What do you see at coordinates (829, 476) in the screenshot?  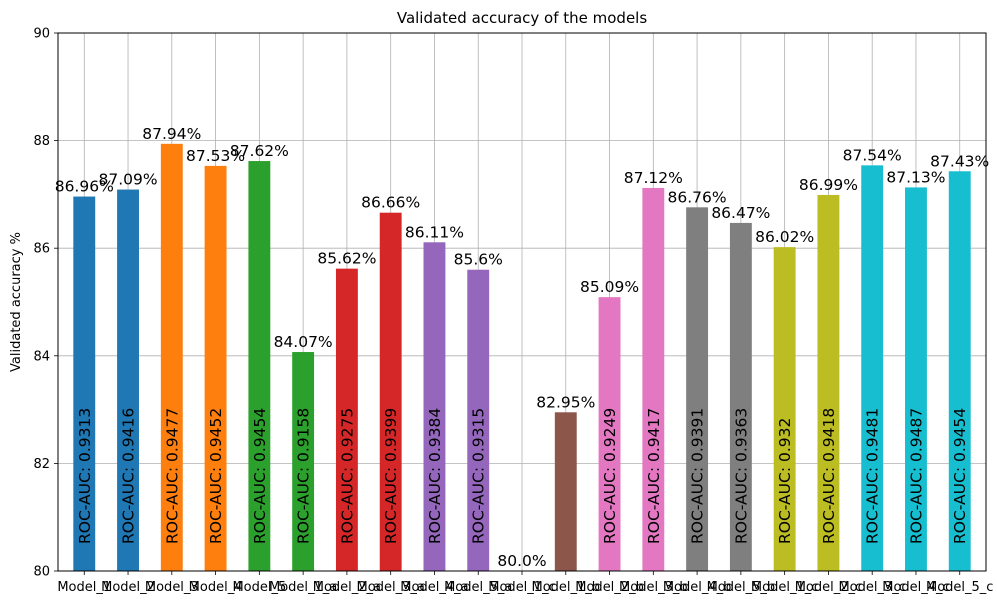 I see `roc-auc-label: ROC-AUC: 0.9418` at bounding box center [829, 476].